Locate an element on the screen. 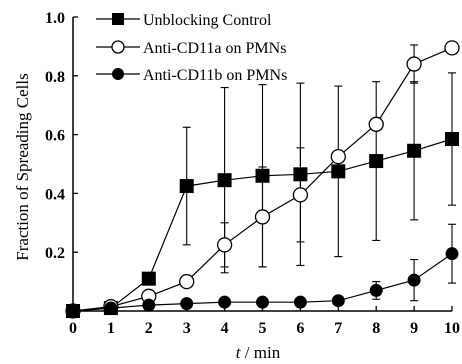 Image resolution: width=462 pixels, height=364 pixels. y-tick-label: 0.8 is located at coordinates (55, 77).